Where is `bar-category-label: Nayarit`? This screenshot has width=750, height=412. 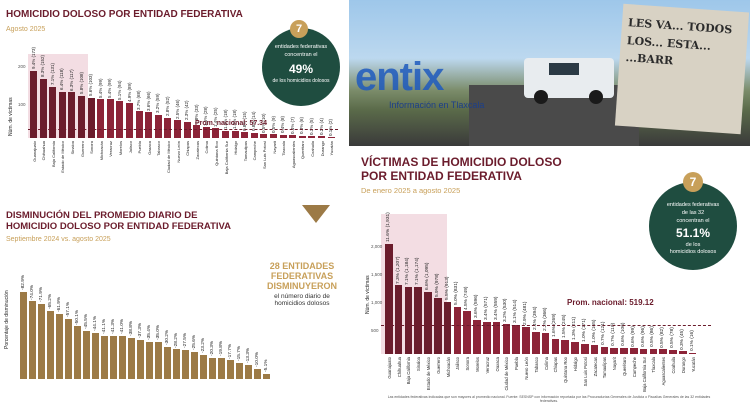 bar-category-label: Nayarit is located at coordinates (274, 147).